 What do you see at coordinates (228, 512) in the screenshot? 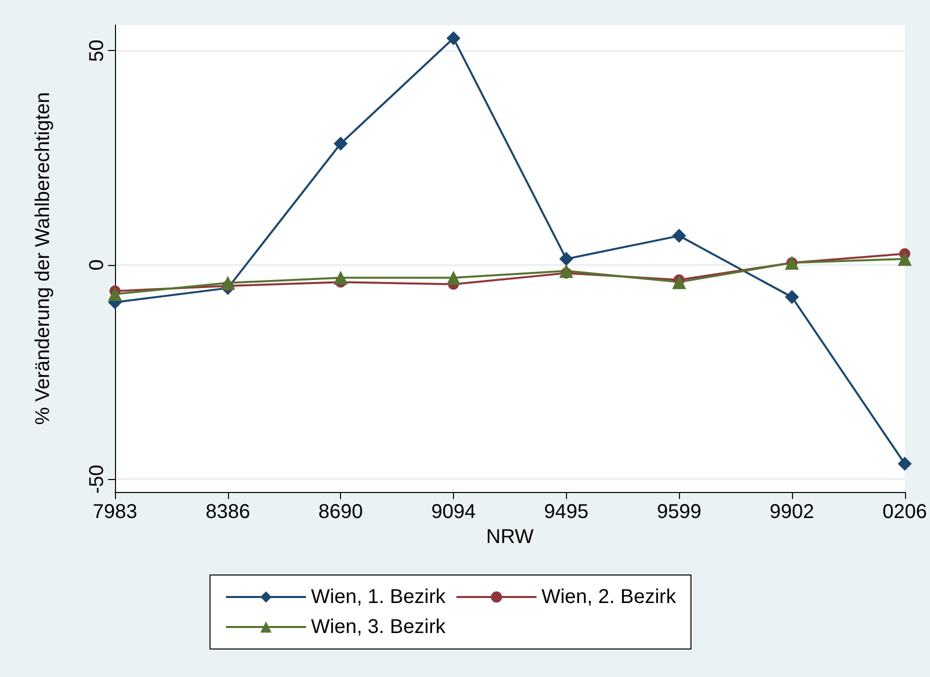
I see `x-tick-label: 8386` at bounding box center [228, 512].